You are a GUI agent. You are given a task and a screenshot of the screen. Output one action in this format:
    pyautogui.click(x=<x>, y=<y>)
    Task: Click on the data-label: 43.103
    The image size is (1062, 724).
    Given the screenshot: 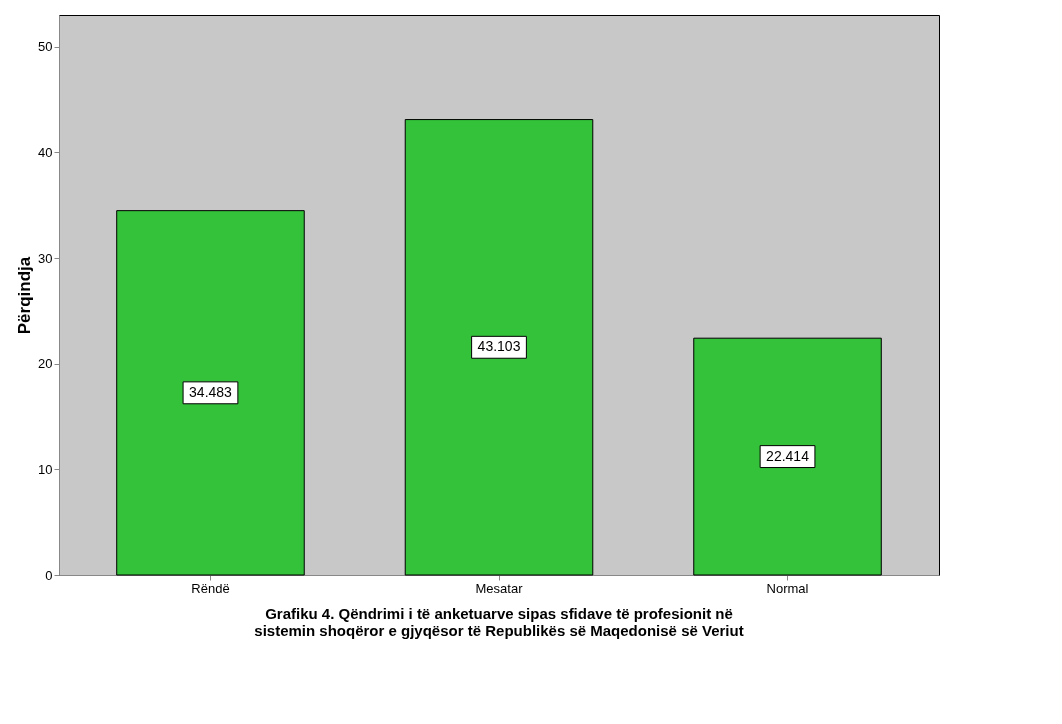 What is the action you would take?
    pyautogui.click(x=499, y=346)
    